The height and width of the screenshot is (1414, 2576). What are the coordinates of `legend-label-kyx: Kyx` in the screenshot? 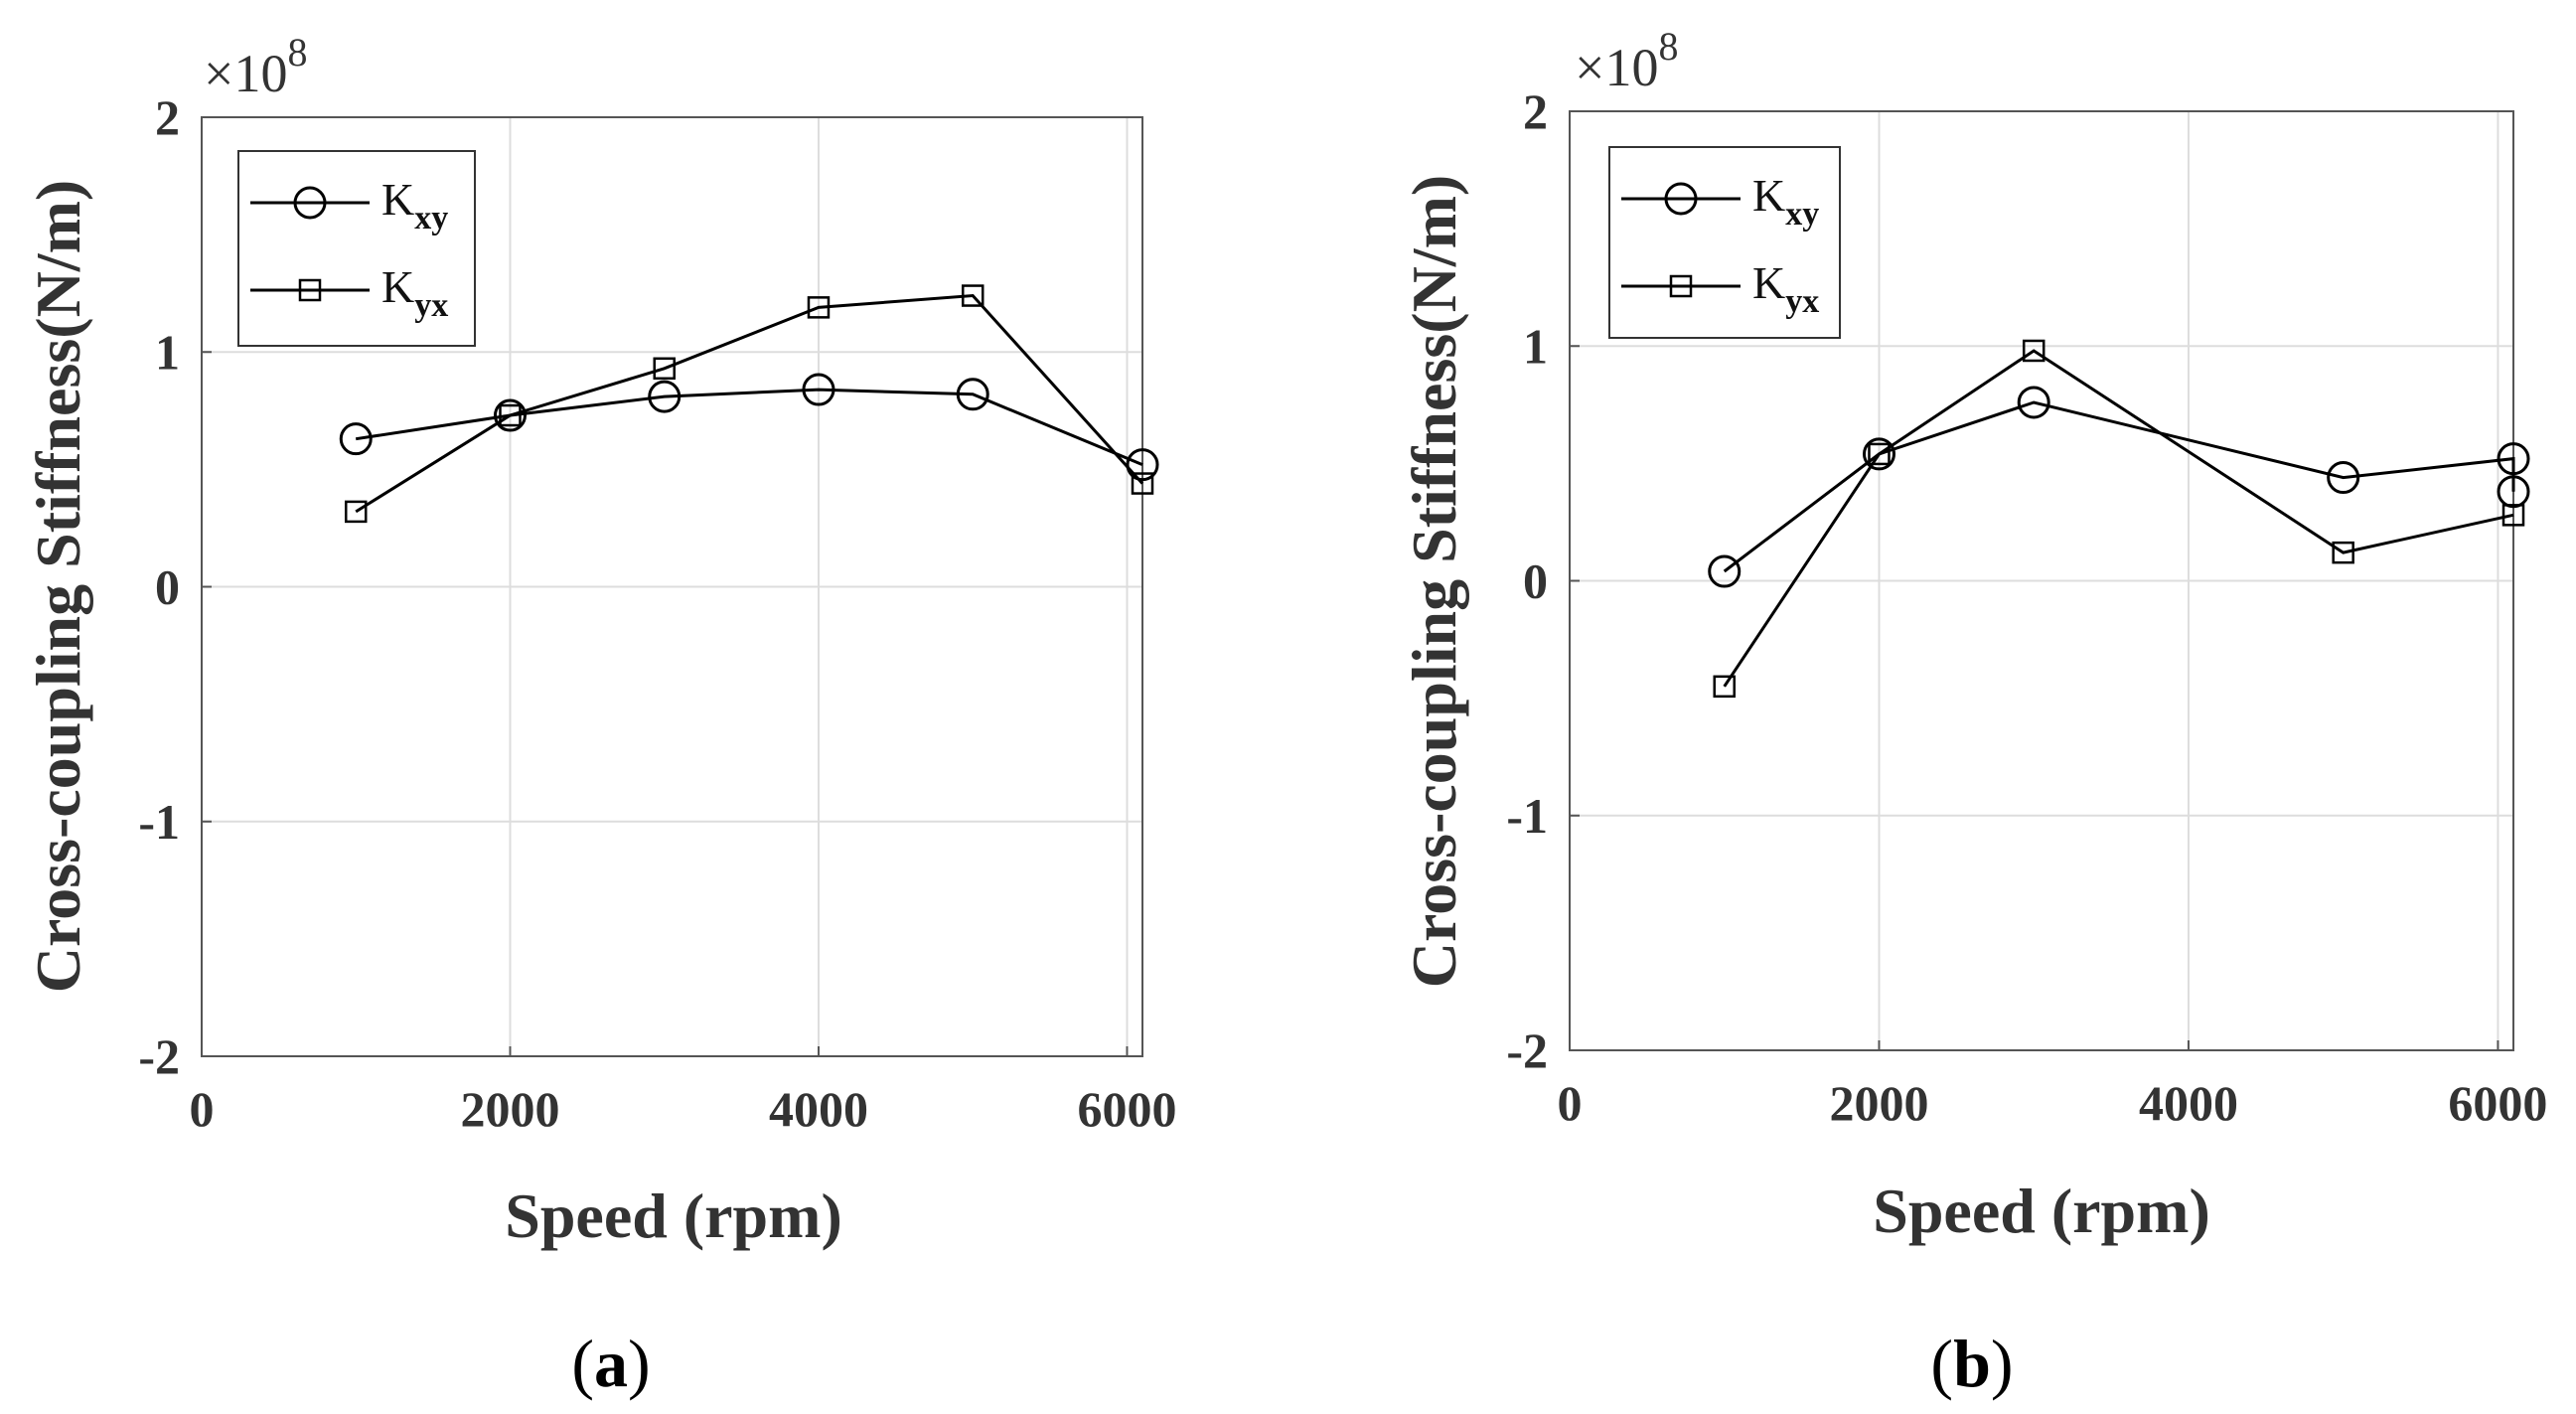 It's located at (414, 292).